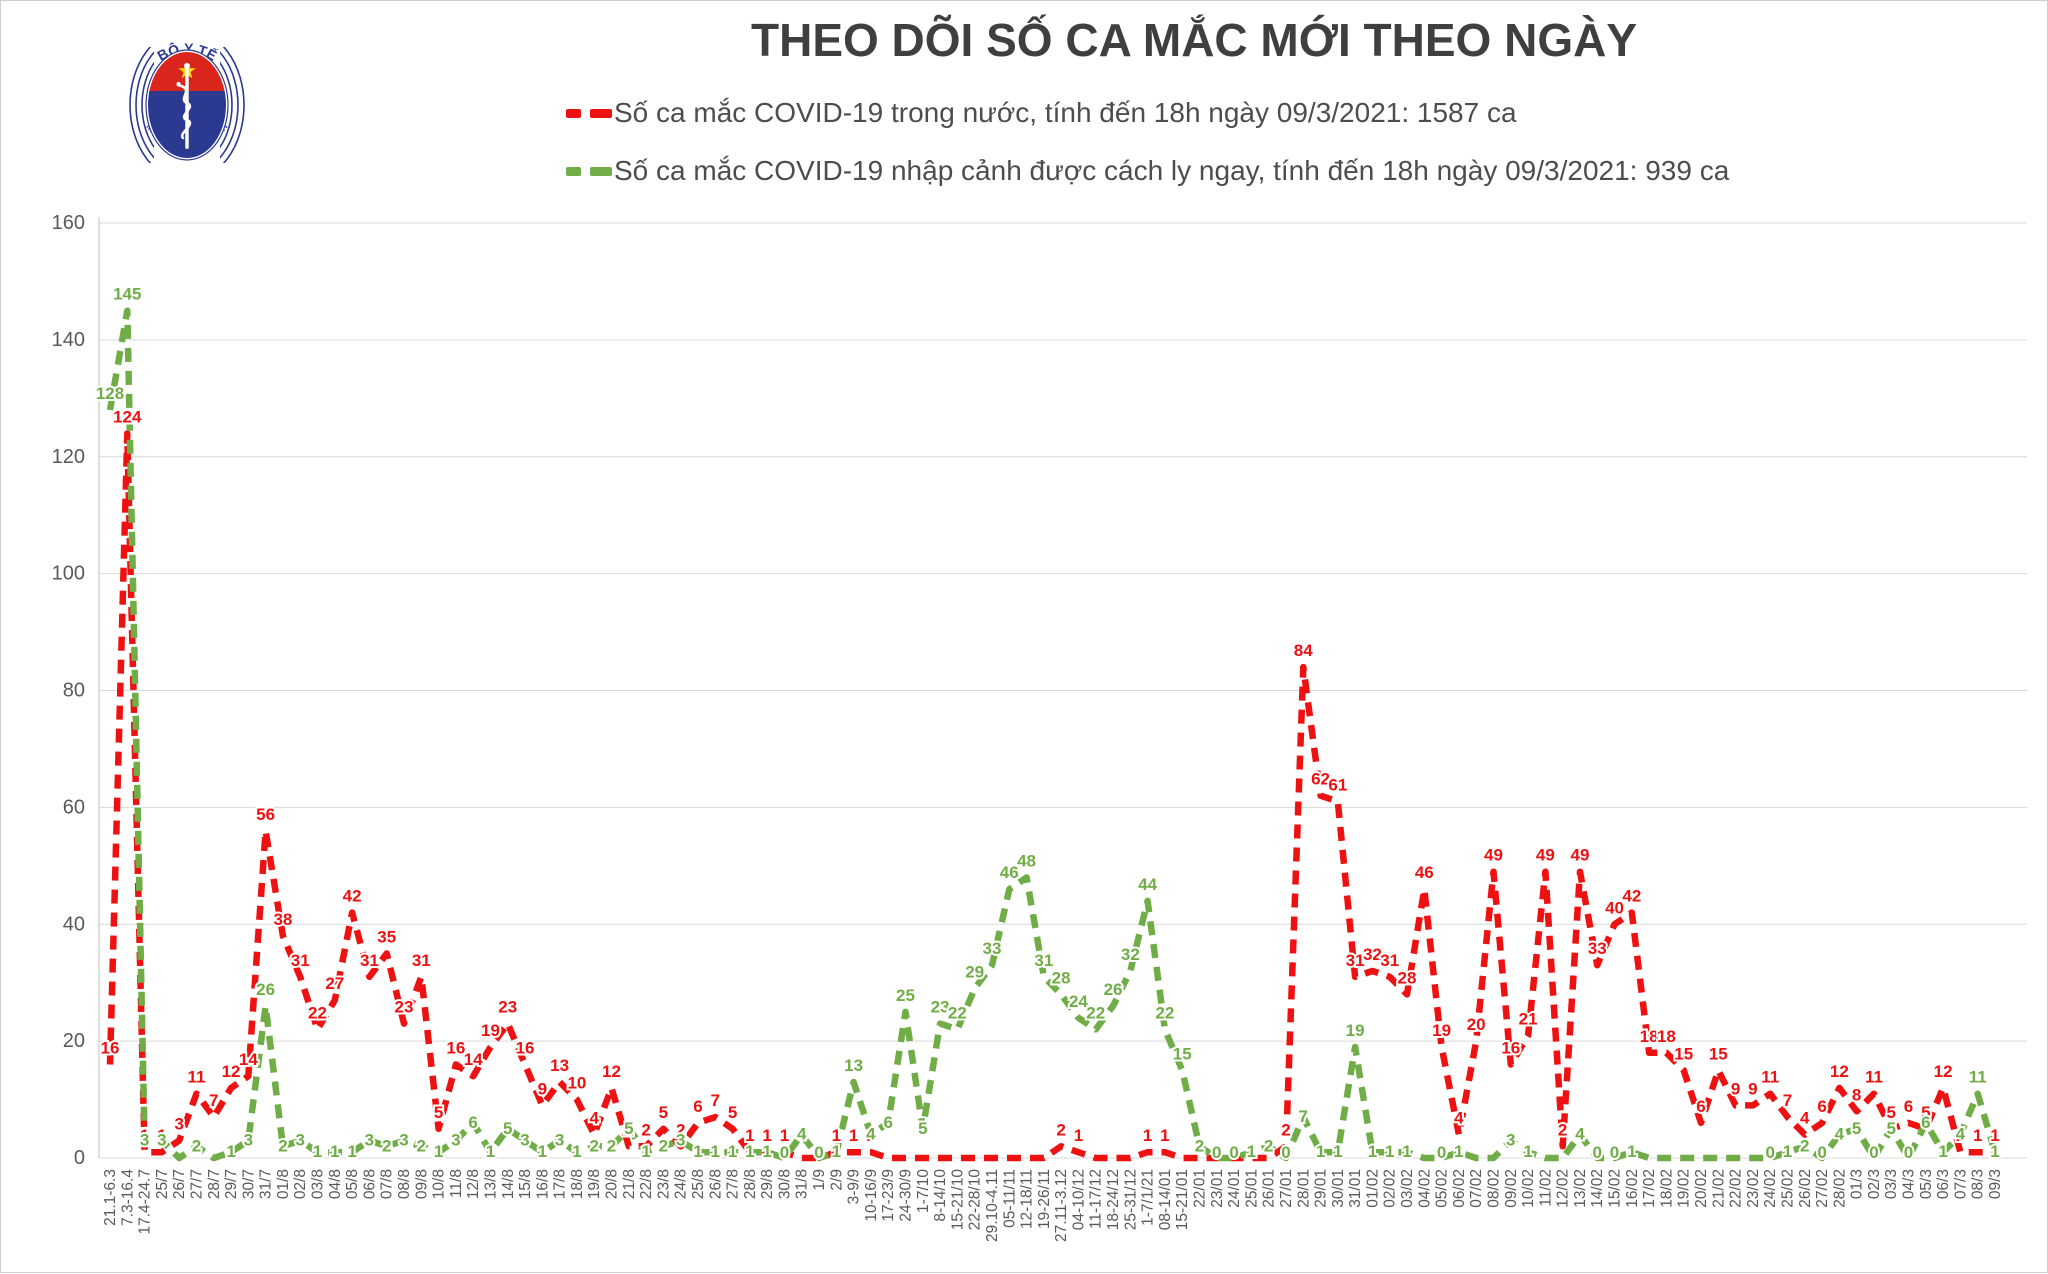  What do you see at coordinates (560, 1184) in the screenshot?
I see `x-tick-label: 17/8` at bounding box center [560, 1184].